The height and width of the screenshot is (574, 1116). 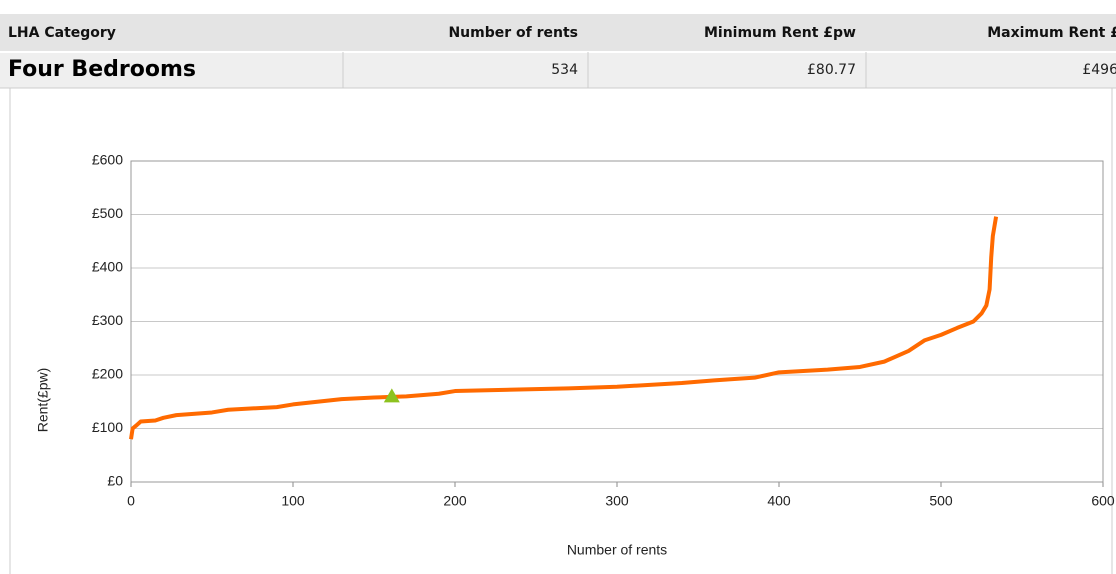 I want to click on x-tick-label: 500, so click(x=941, y=501).